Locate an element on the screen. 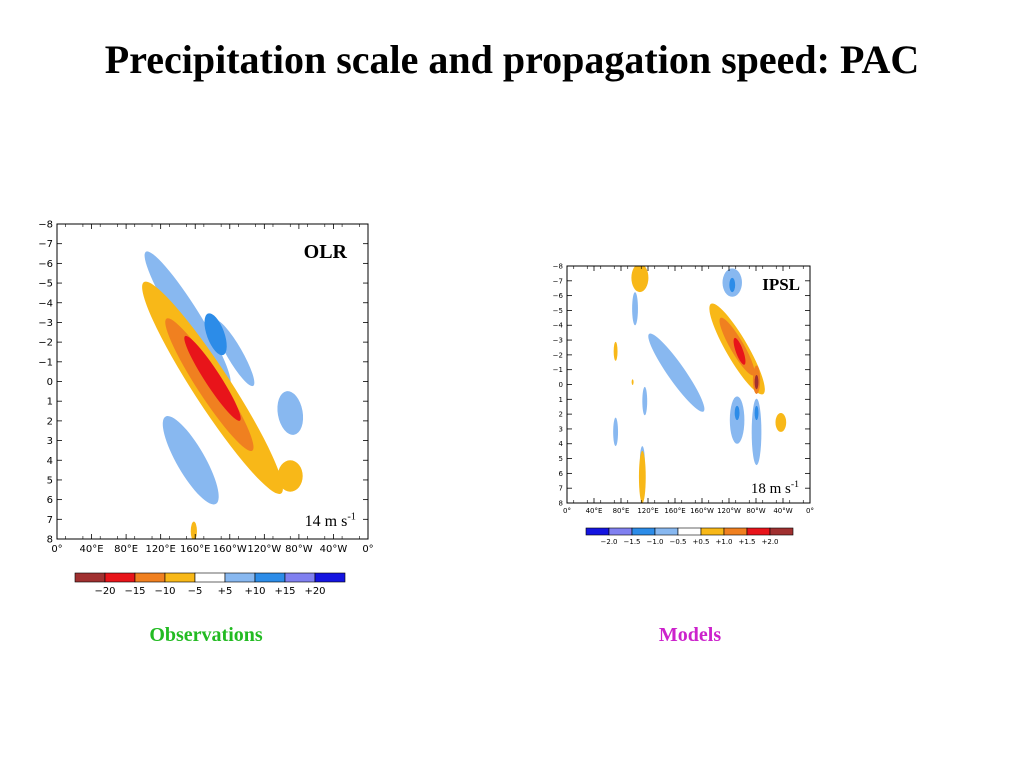  x-tick-label: 120°E is located at coordinates (647, 511).